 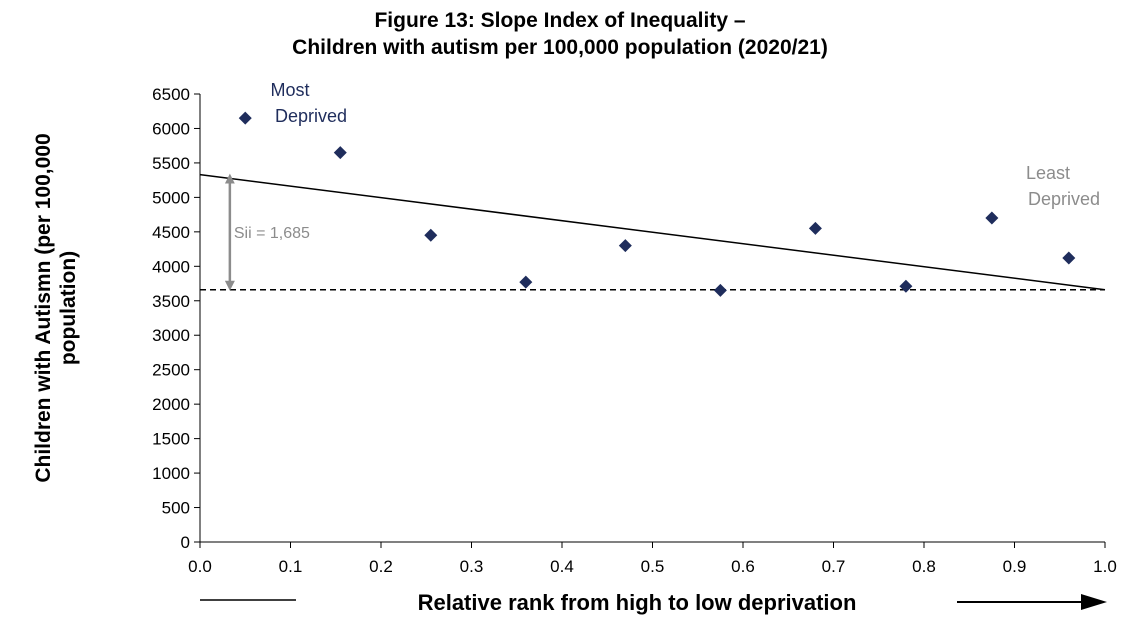 What do you see at coordinates (68, 308) in the screenshot?
I see `y-axis-label-line2: population)` at bounding box center [68, 308].